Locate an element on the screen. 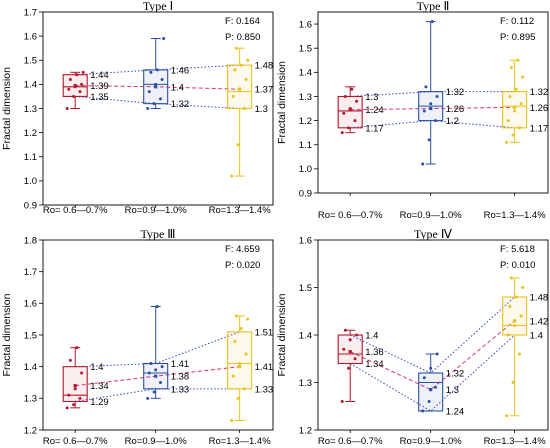 Image resolution: width=550 pixels, height=448 pixels. stat-p-value: P: 0.010 is located at coordinates (517, 265).